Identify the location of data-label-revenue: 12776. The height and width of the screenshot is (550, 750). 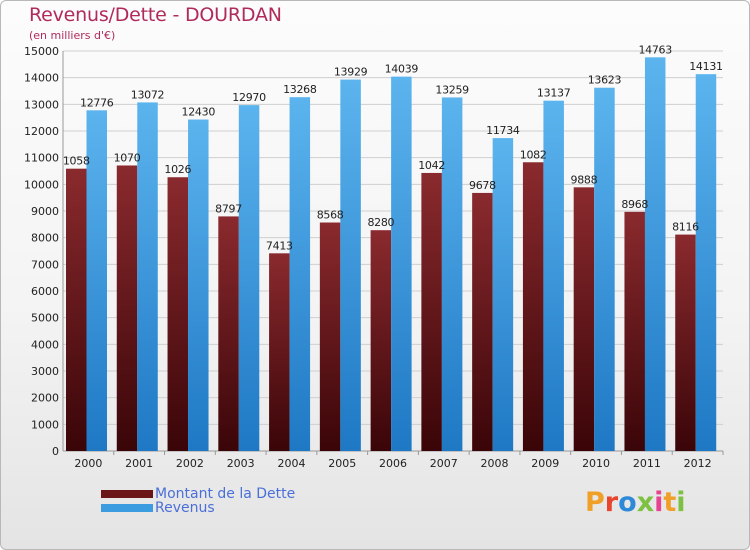
(97, 102).